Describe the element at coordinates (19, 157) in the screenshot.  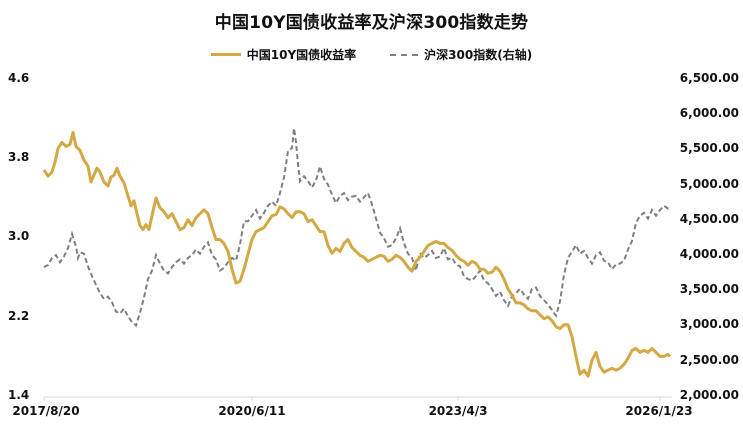
I see `left-axis-tick: 3.8` at that location.